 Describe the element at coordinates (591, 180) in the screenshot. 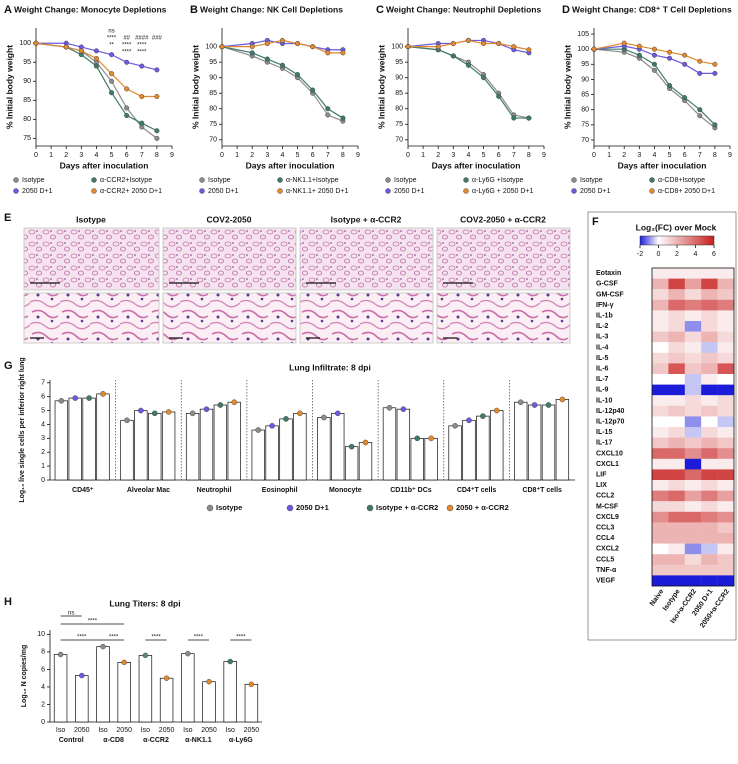

I see `legend-label: Isotype` at that location.